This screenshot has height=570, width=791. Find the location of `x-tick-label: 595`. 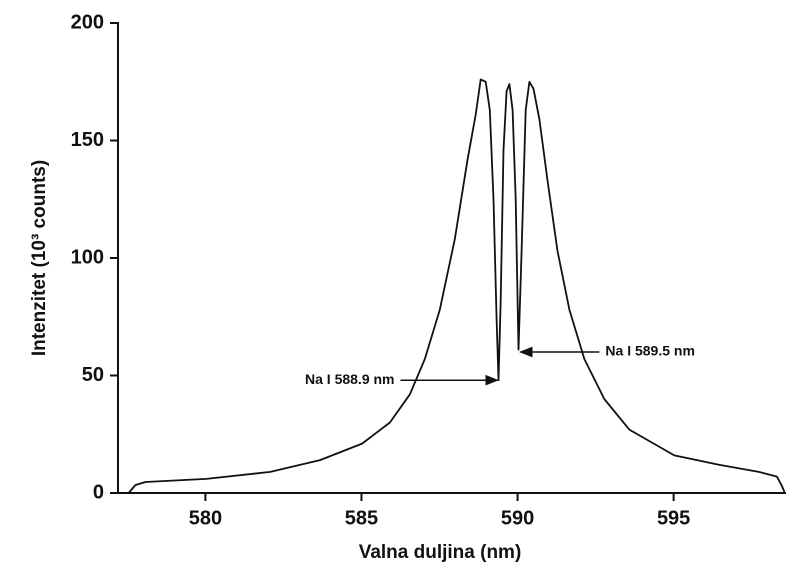

x-tick-label: 595 is located at coordinates (673, 518).